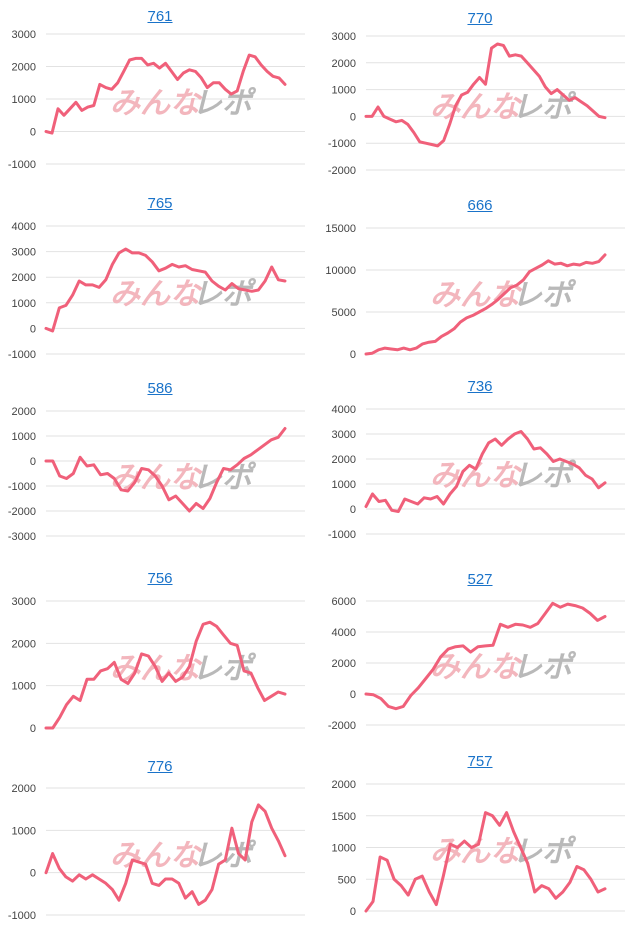 The width and height of the screenshot is (640, 931). Describe the element at coordinates (480, 18) in the screenshot. I see `chart-title-link: 770` at that location.